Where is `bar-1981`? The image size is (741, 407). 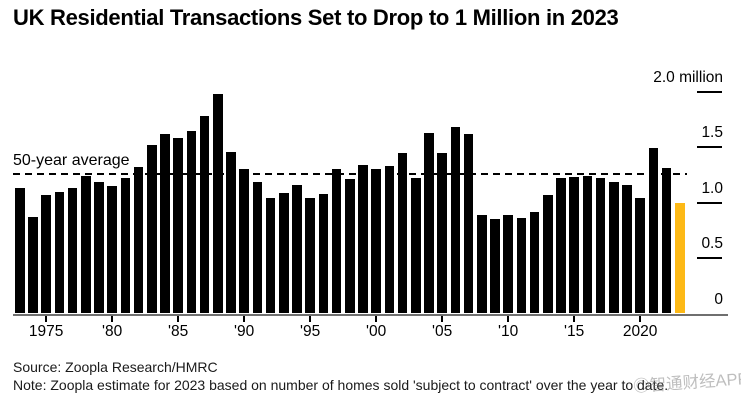 bar-1981 is located at coordinates (125, 246).